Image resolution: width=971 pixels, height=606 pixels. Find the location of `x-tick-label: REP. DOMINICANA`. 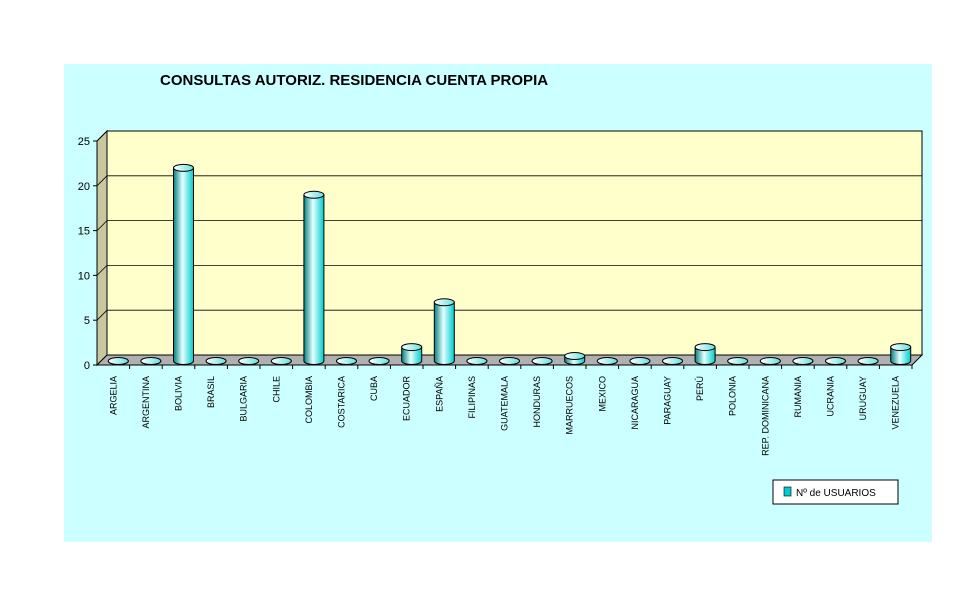

x-tick-label: REP. DOMINICANA is located at coordinates (765, 416).